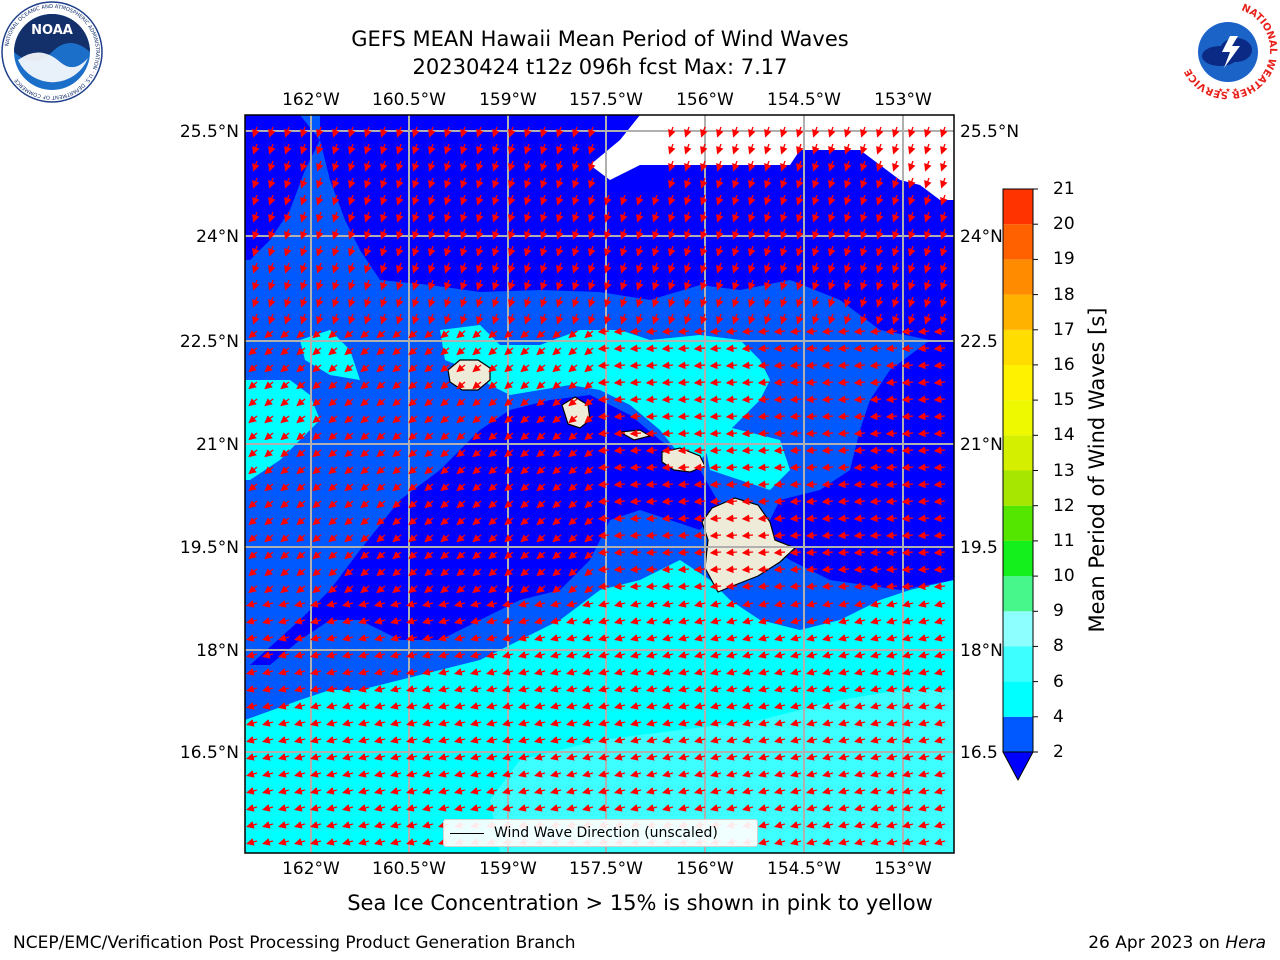 The image size is (1280, 960). Describe the element at coordinates (979, 342) in the screenshot. I see `latitude-label: 22.5` at that location.